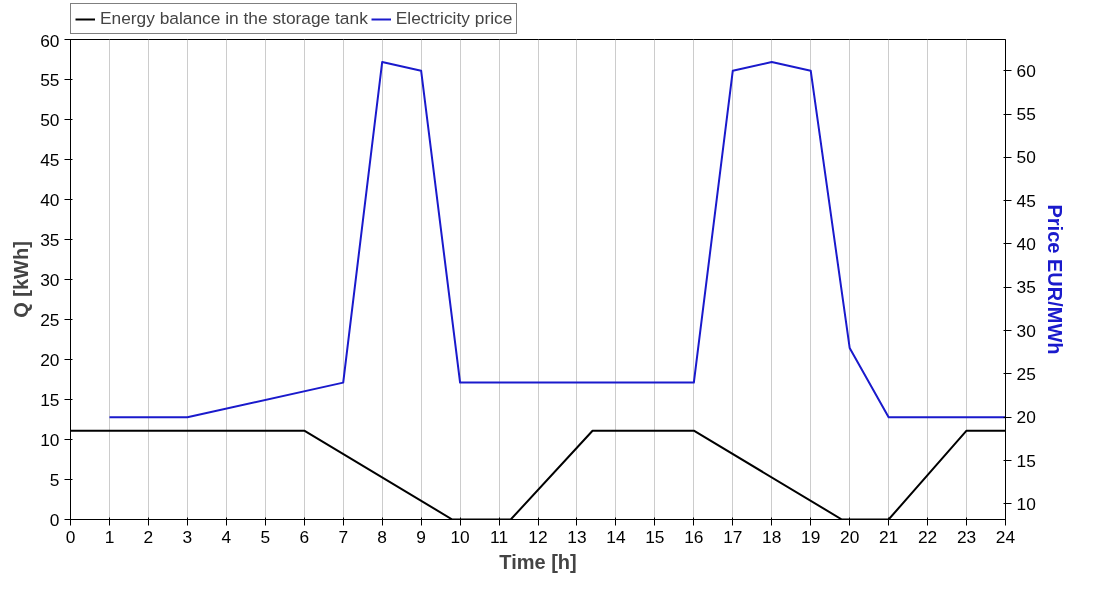 This screenshot has height=603, width=1099. I want to click on x-tick-label: 22, so click(927, 536).